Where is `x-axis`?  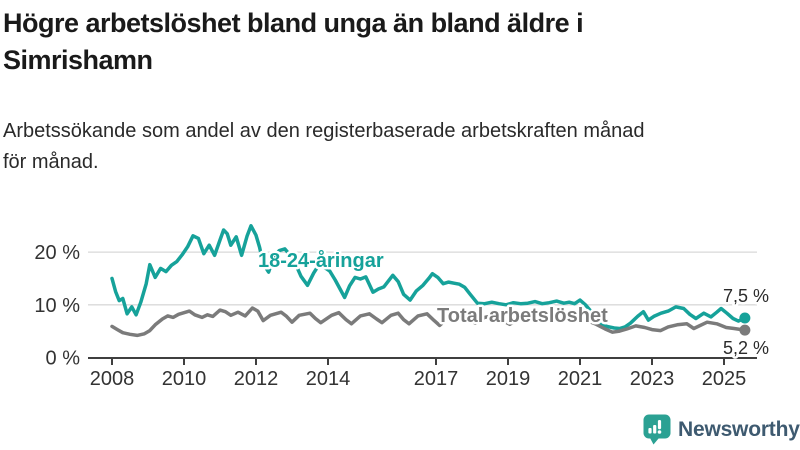
x-axis is located at coordinates (422, 361).